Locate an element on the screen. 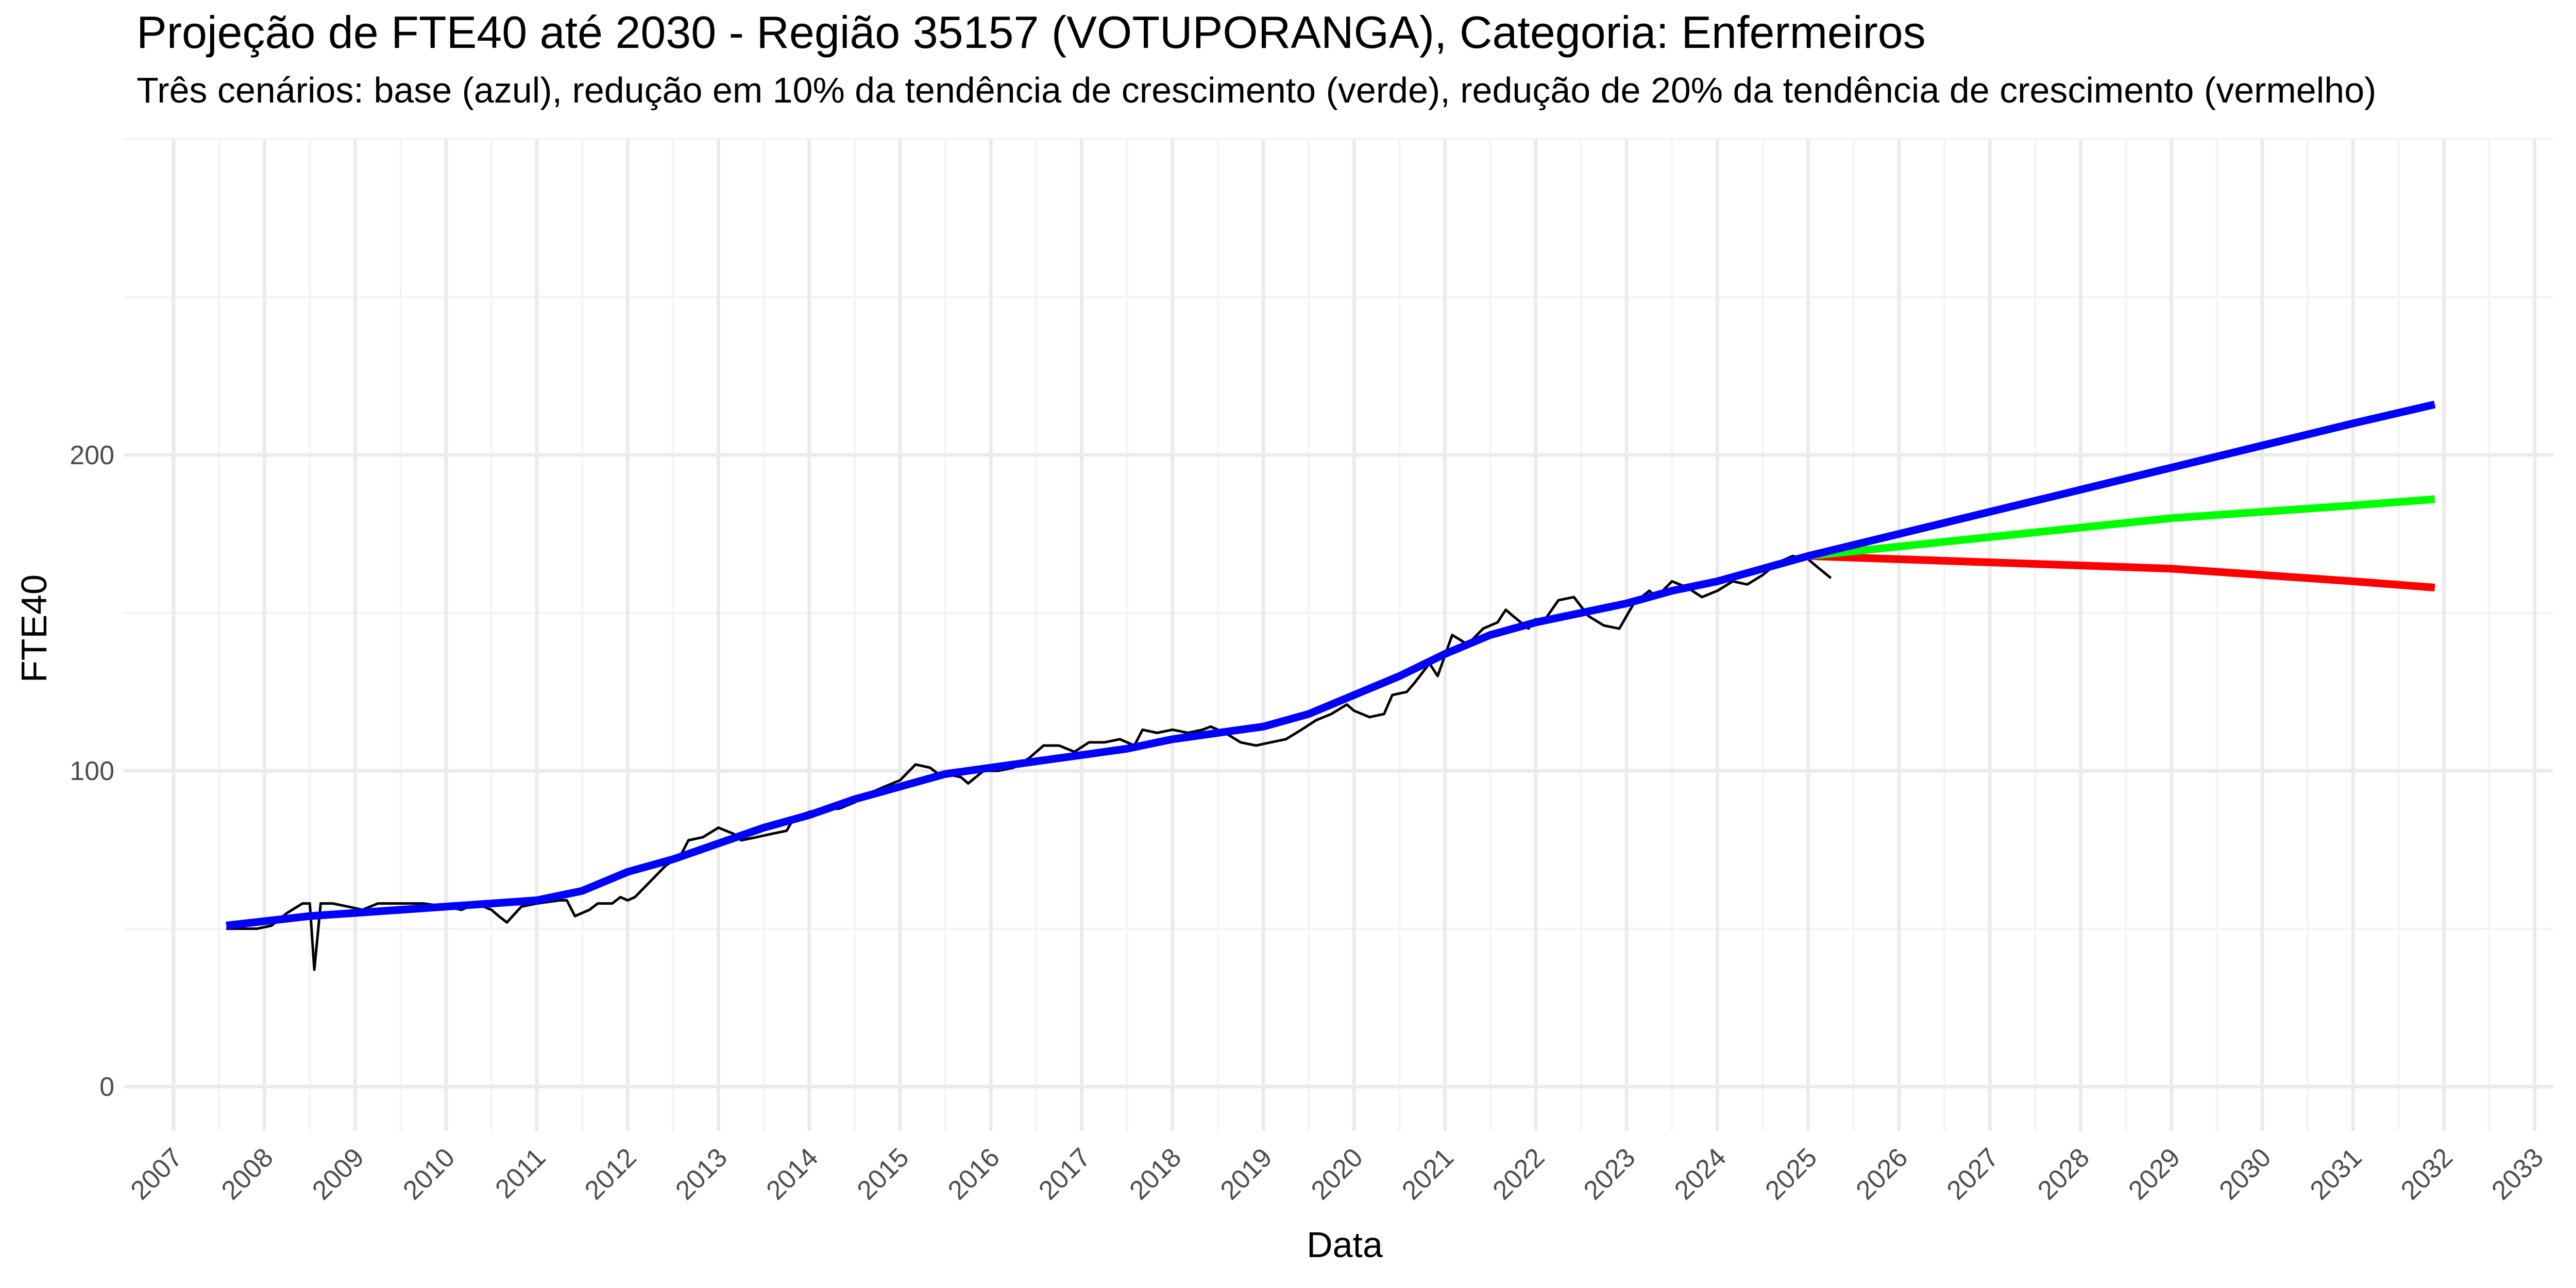 The width and height of the screenshot is (2576, 1288). x-tick-label: 2012 is located at coordinates (610, 1174).